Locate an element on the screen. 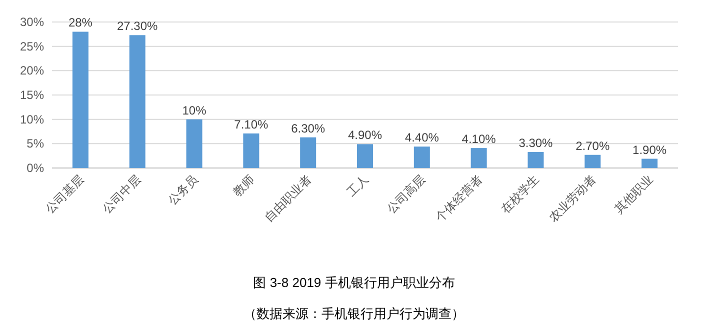  y-tick-label: 15% is located at coordinates (32, 95).